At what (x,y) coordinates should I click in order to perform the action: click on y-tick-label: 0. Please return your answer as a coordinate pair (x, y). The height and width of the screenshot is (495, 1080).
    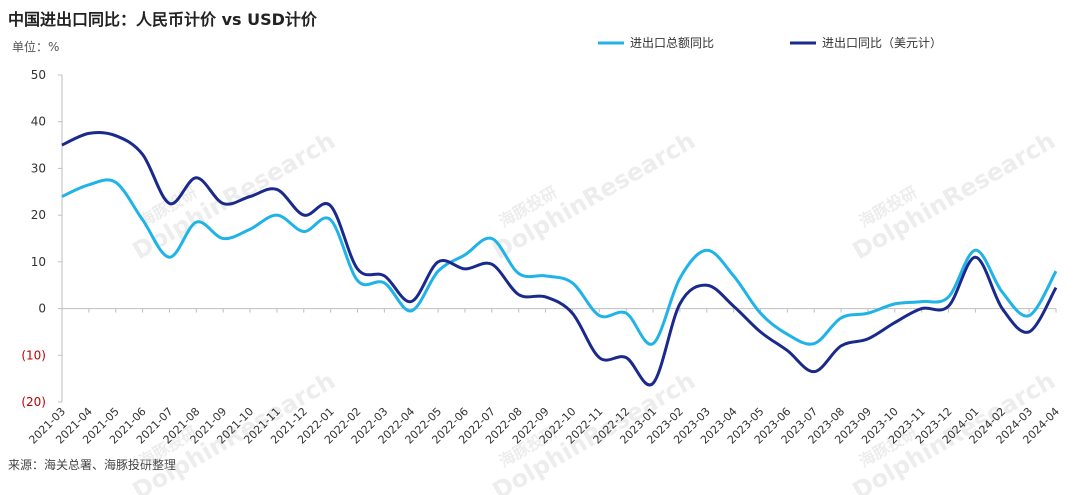
    Looking at the image, I should click on (42, 309).